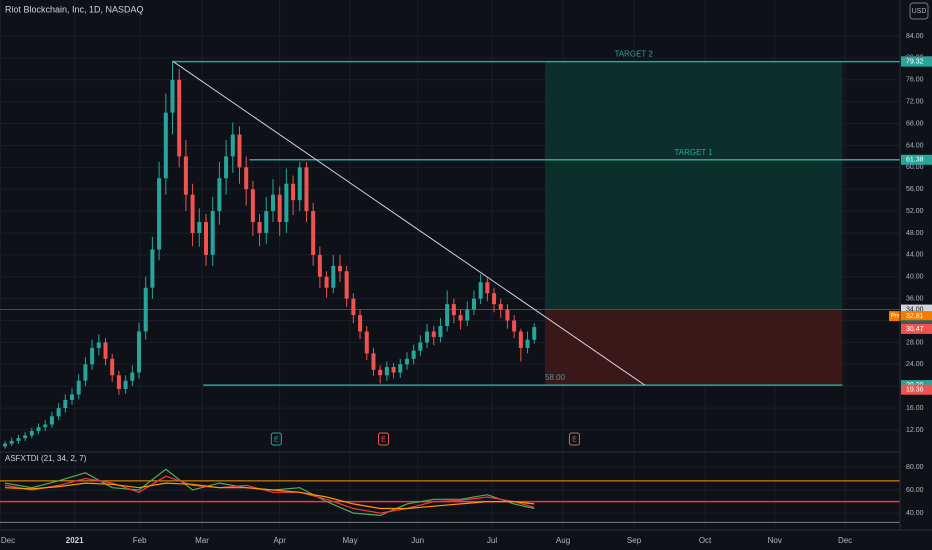  I want to click on indicator-line, so click(269, 496).